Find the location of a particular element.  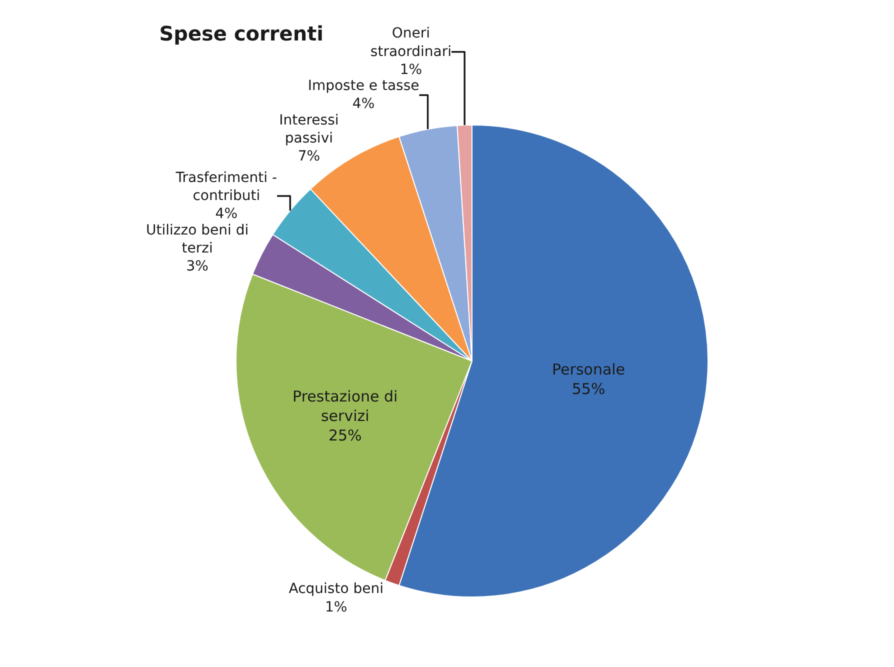

slice-label: Imposte e tasse is located at coordinates (364, 86).